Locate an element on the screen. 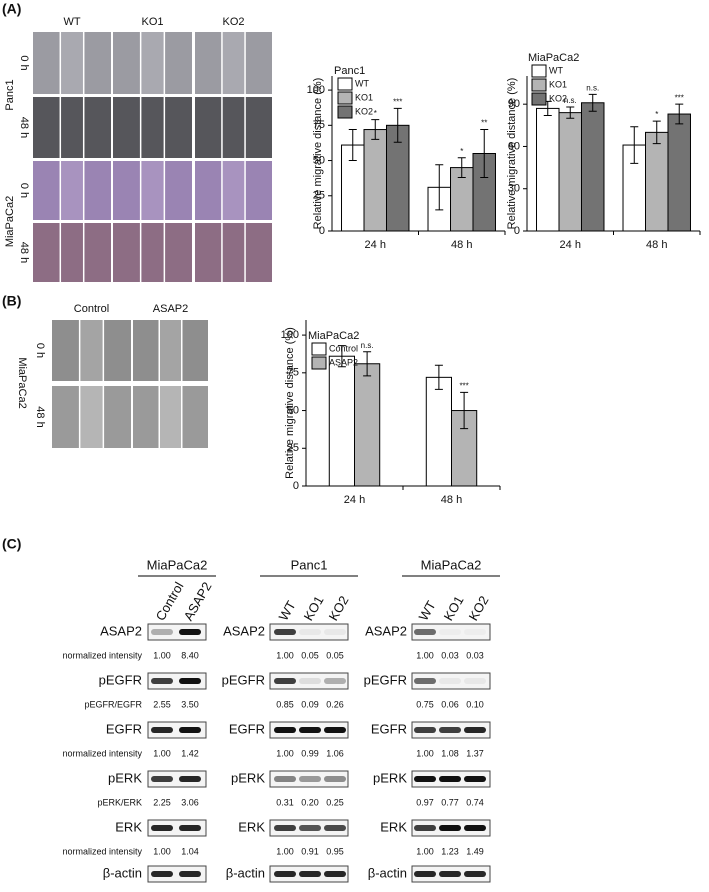  column-label: KO2 is located at coordinates (233, 22).